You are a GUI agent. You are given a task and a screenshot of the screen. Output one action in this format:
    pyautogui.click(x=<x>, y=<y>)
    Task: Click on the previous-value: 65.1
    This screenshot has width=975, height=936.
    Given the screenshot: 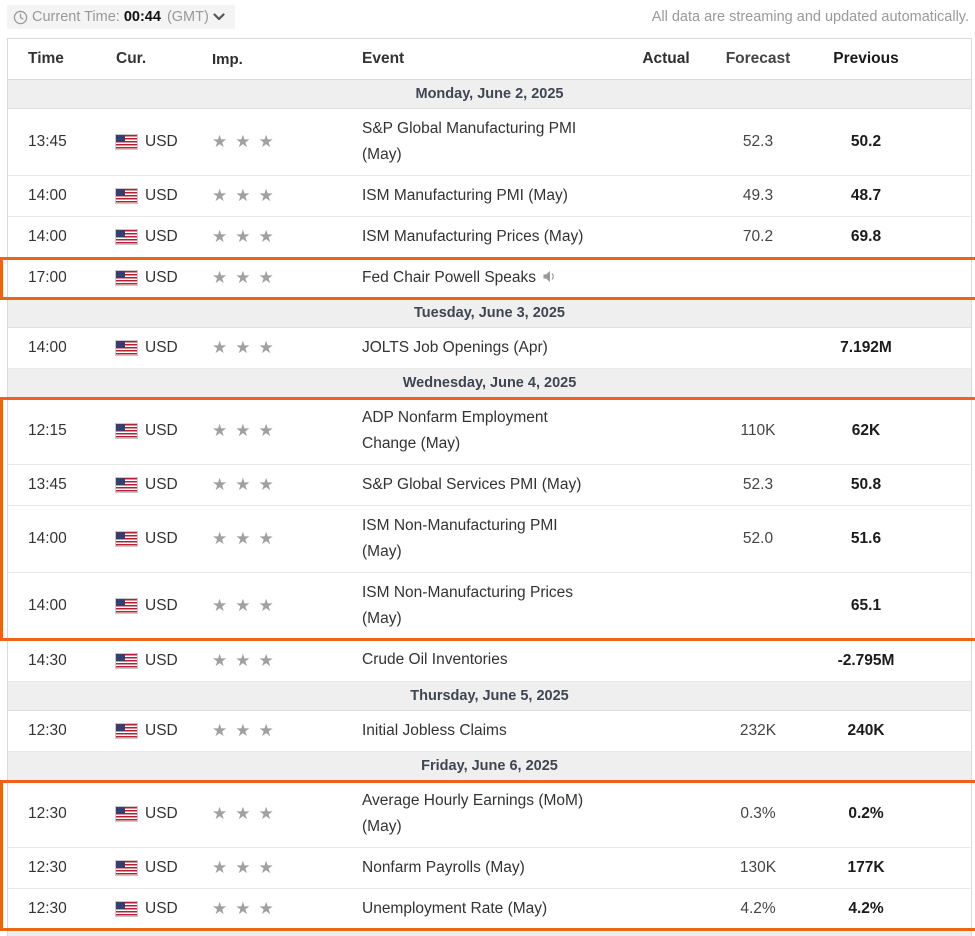 What is the action you would take?
    pyautogui.click(x=866, y=606)
    